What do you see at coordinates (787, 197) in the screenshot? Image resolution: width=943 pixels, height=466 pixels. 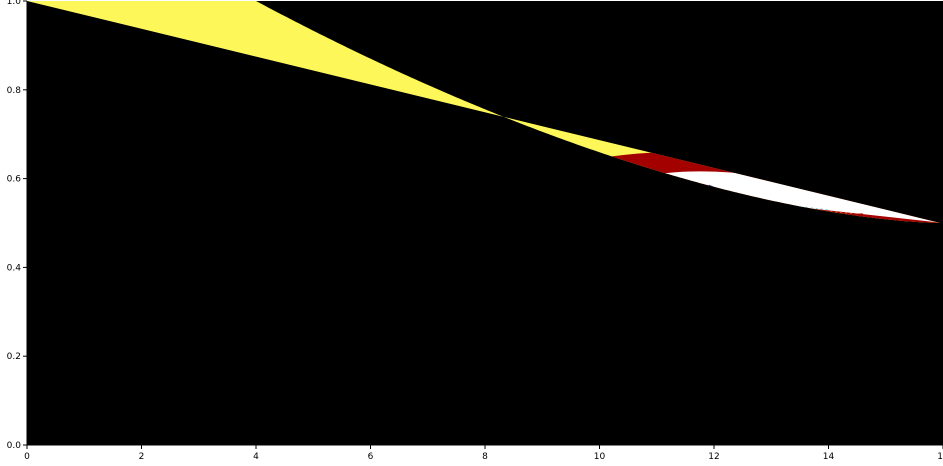 I see `upper-white-lobe` at bounding box center [787, 197].